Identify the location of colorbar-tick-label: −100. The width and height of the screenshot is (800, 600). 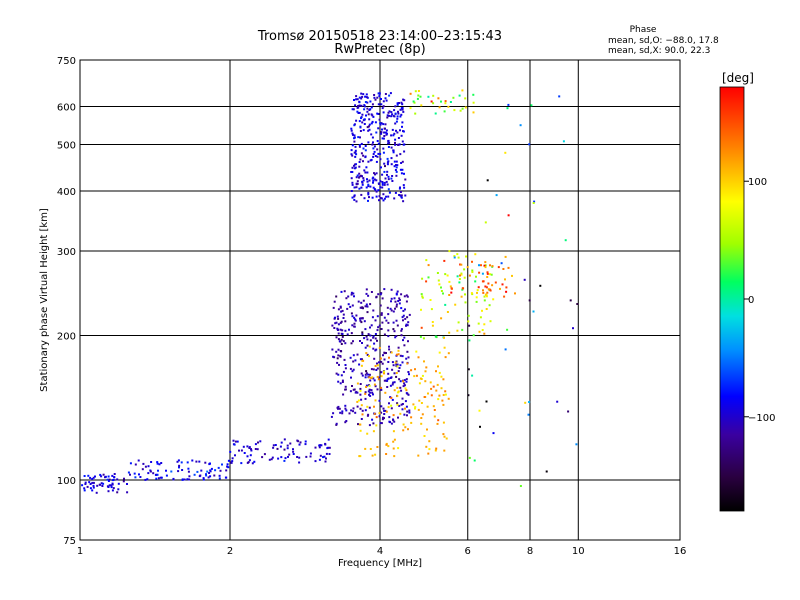
(761, 418).